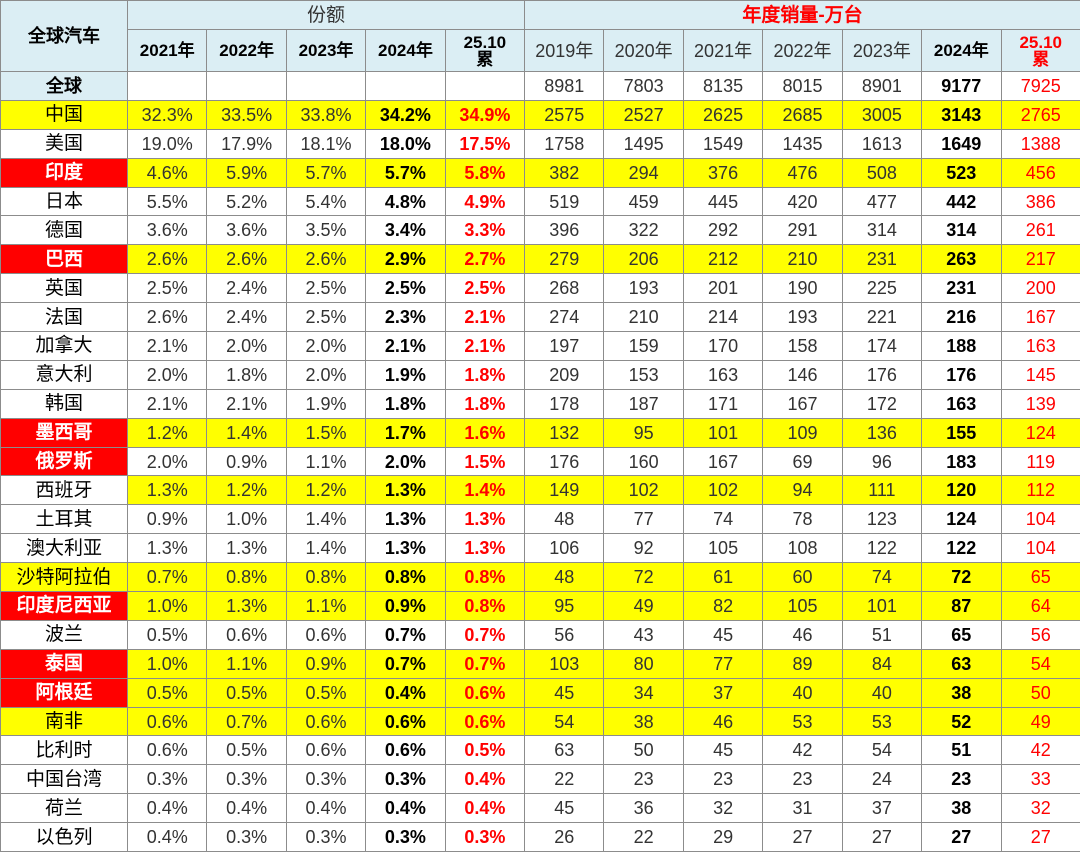 The width and height of the screenshot is (1080, 853). I want to click on table-row: 以色列 0.4% 0.3% 0.3% 0.3% 0.3% 26 22 29 27 27 27 27, so click(540, 837).